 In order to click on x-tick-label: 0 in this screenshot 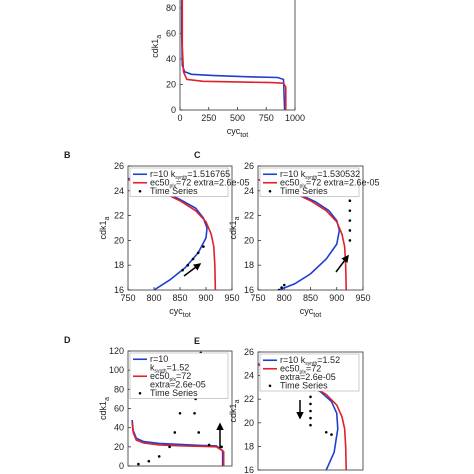, I will do `click(179, 118)`.